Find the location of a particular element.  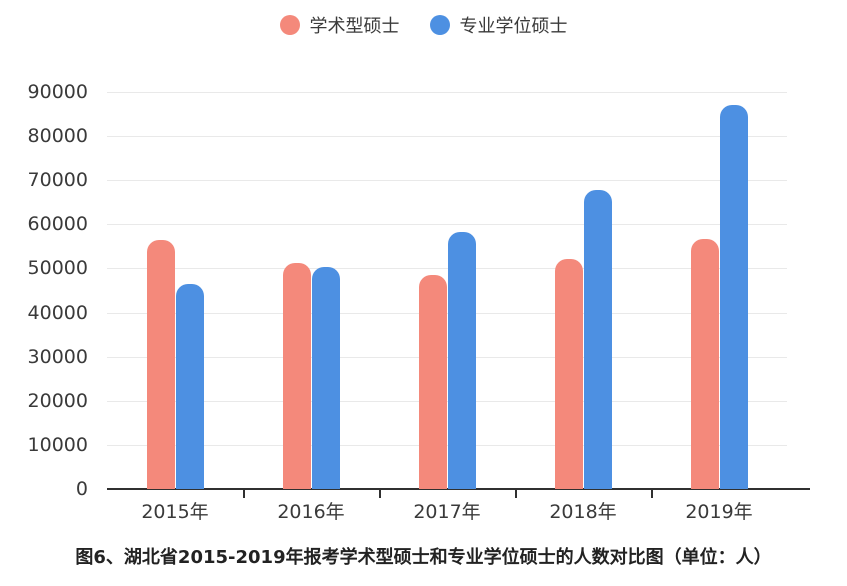

y-tick-label: 70000 is located at coordinates (57, 180).